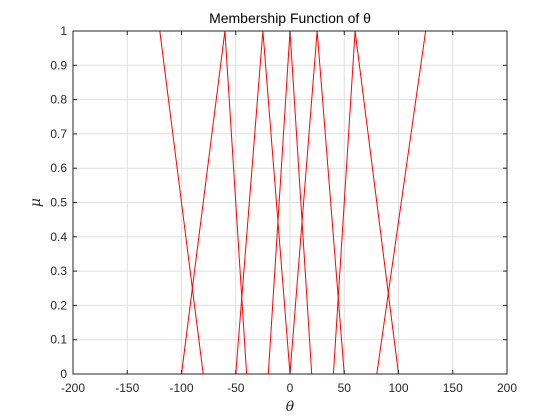 The height and width of the screenshot is (420, 560). Describe the element at coordinates (58, 134) in the screenshot. I see `y-tick-label: 0.7` at that location.